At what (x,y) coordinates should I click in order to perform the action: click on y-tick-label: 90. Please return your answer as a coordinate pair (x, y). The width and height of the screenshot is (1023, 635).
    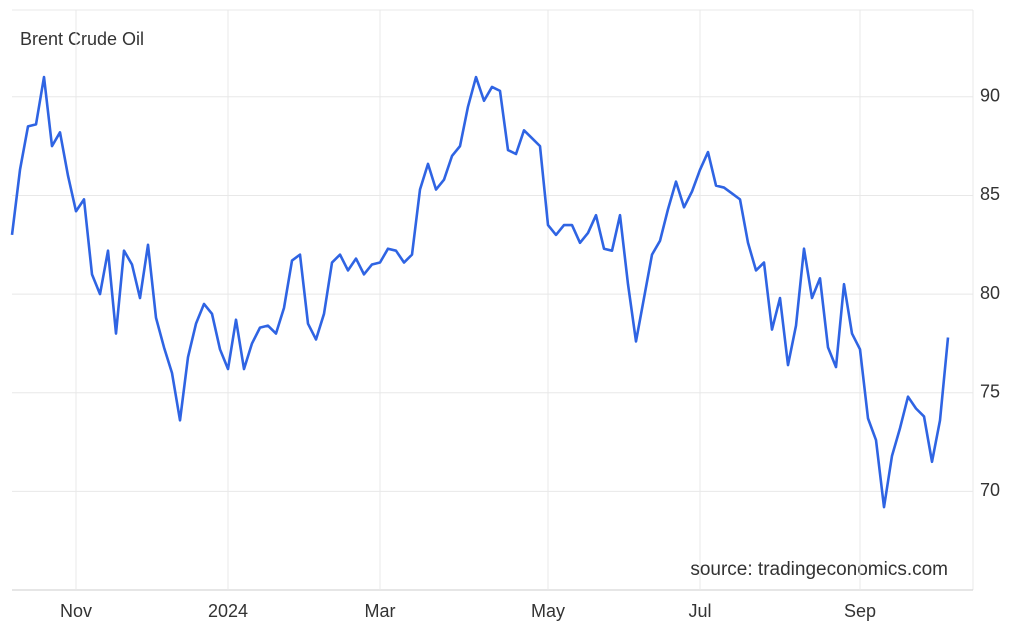
    Looking at the image, I should click on (990, 96).